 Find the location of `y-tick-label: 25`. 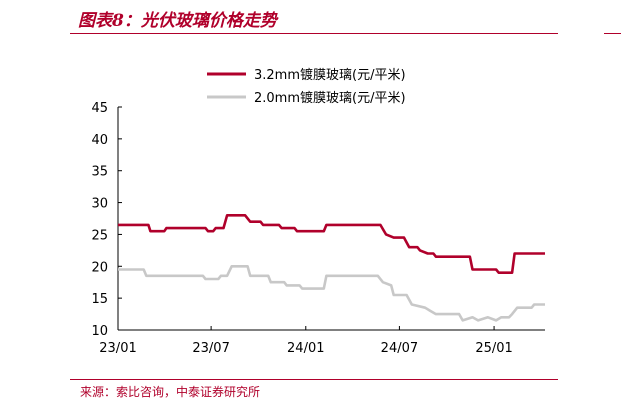

y-tick-label: 25 is located at coordinates (99, 235).